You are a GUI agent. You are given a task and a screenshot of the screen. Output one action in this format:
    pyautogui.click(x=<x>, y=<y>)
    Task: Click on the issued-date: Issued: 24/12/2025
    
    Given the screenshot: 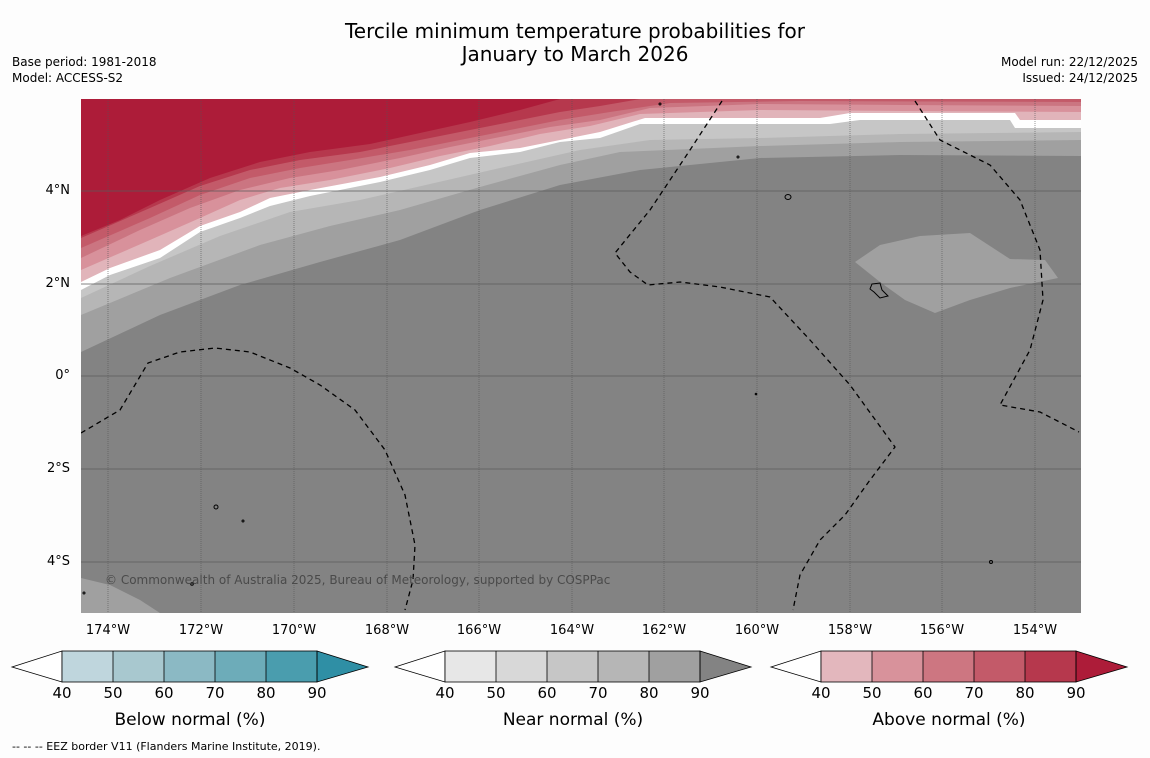 What is the action you would take?
    pyautogui.click(x=1080, y=77)
    